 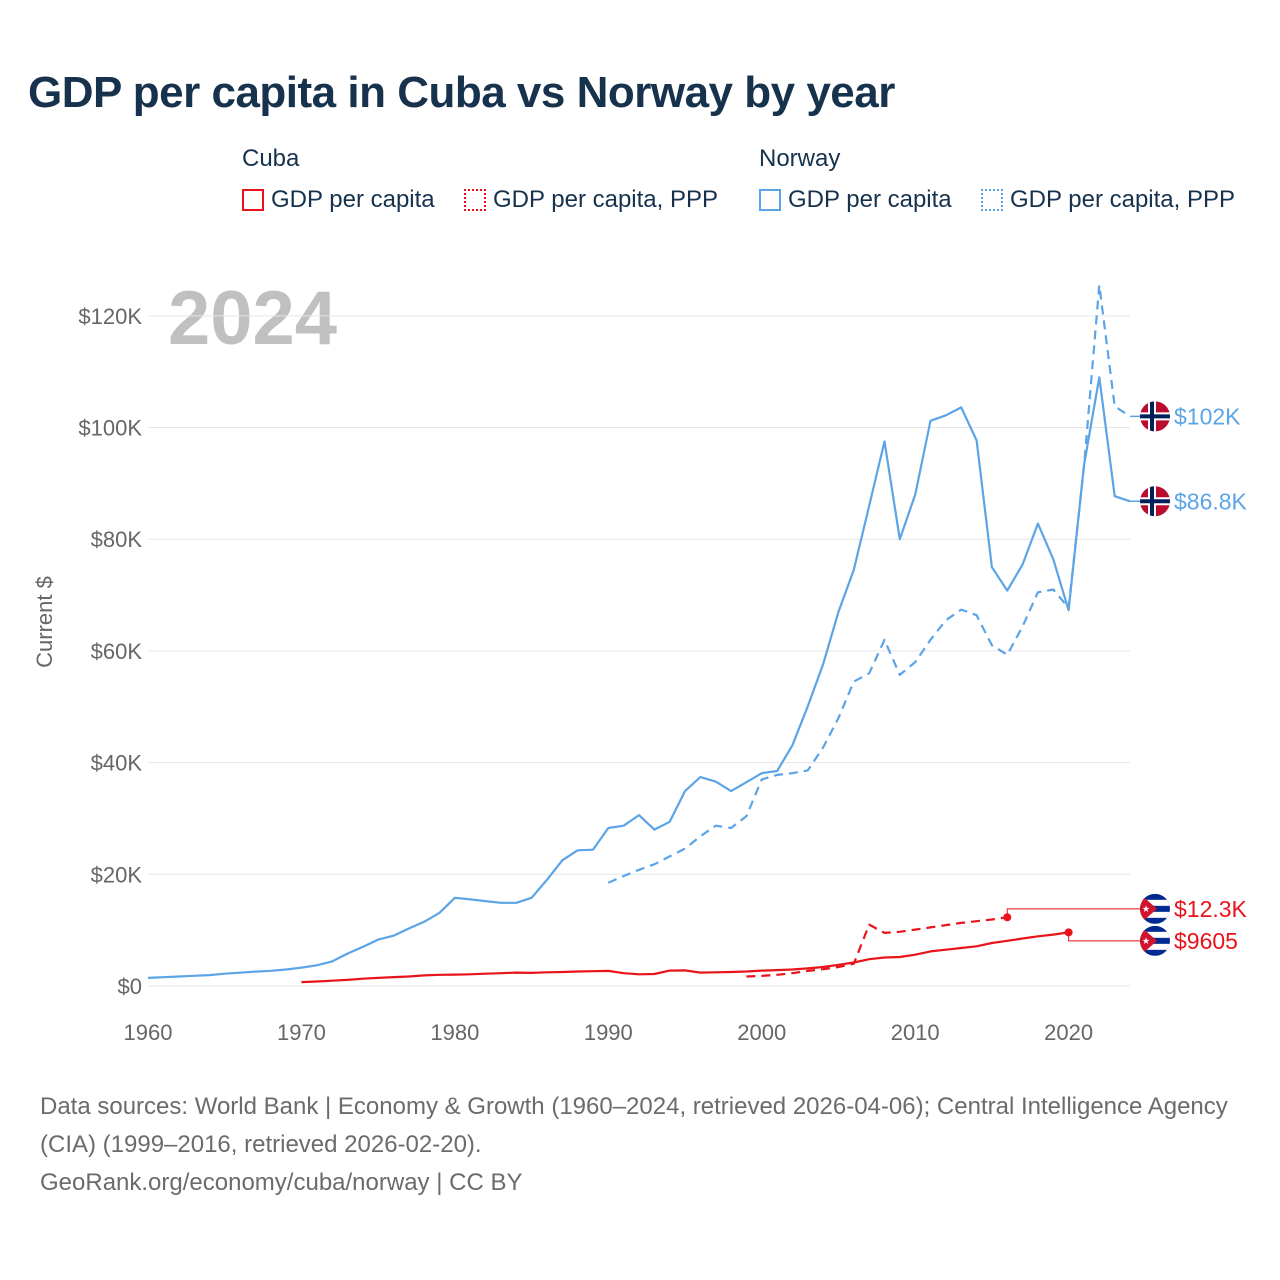 I want to click on legend-group-norway: Norway, so click(x=800, y=158).